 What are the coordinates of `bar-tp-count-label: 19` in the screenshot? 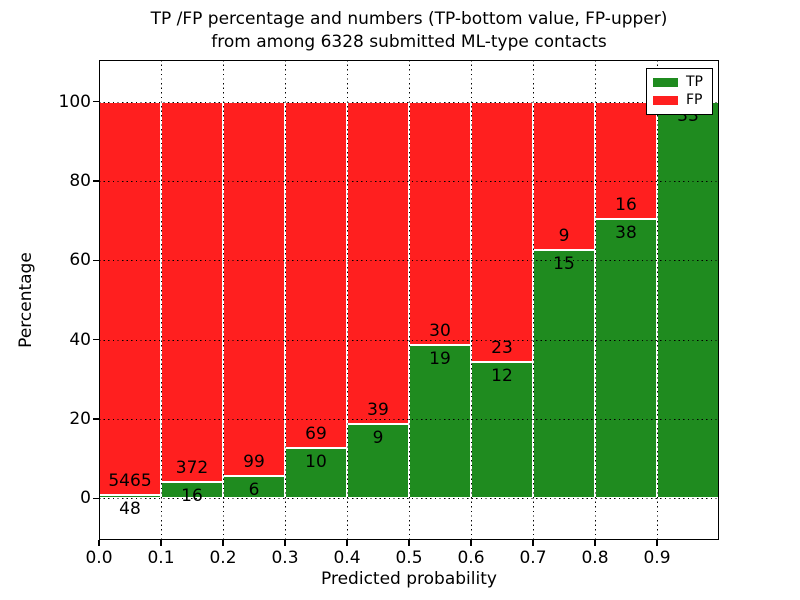 It's located at (440, 358).